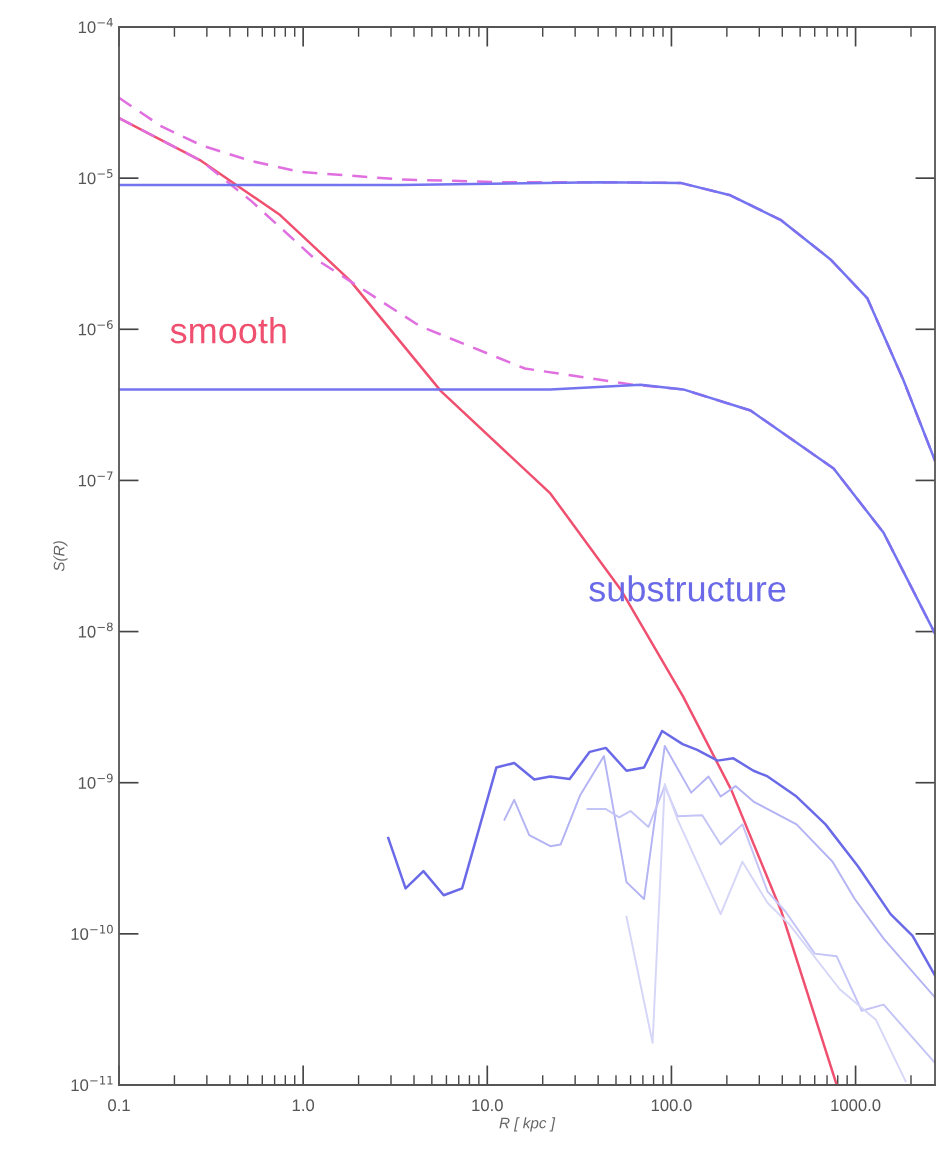 The height and width of the screenshot is (1156, 936). I want to click on y-axis-title: S(R), so click(60, 556).